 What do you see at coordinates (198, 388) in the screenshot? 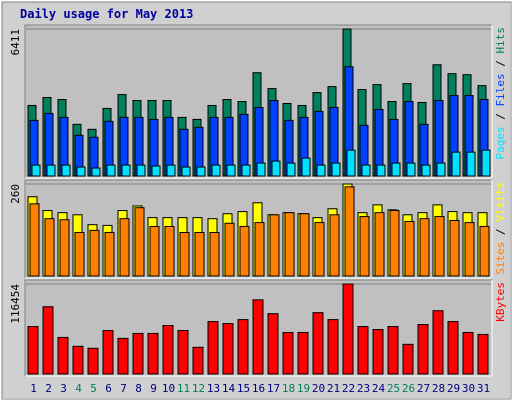
I see `x-tick-label: 12` at bounding box center [198, 388].